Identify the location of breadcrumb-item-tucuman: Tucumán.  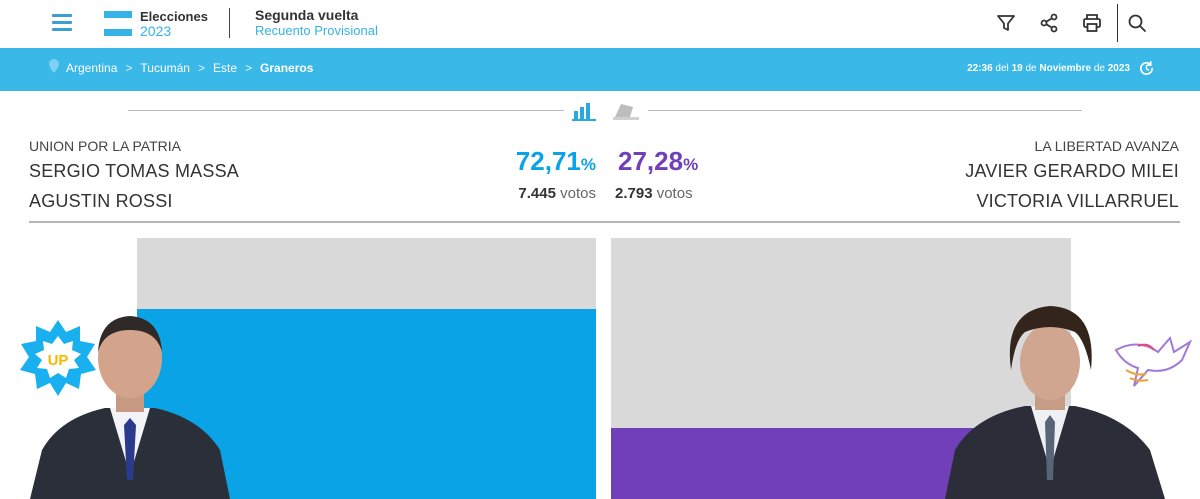
(165, 68).